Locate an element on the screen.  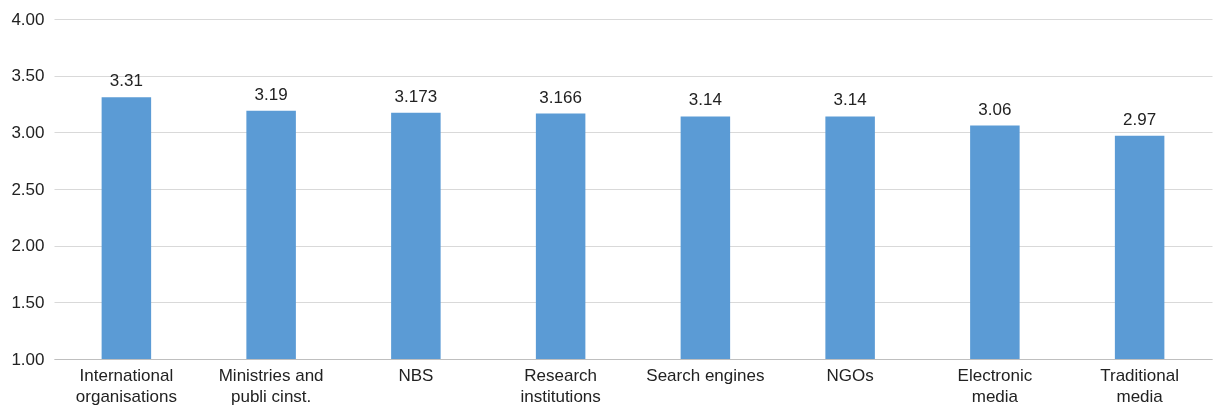
x-tick-label: NBS is located at coordinates (416, 375).